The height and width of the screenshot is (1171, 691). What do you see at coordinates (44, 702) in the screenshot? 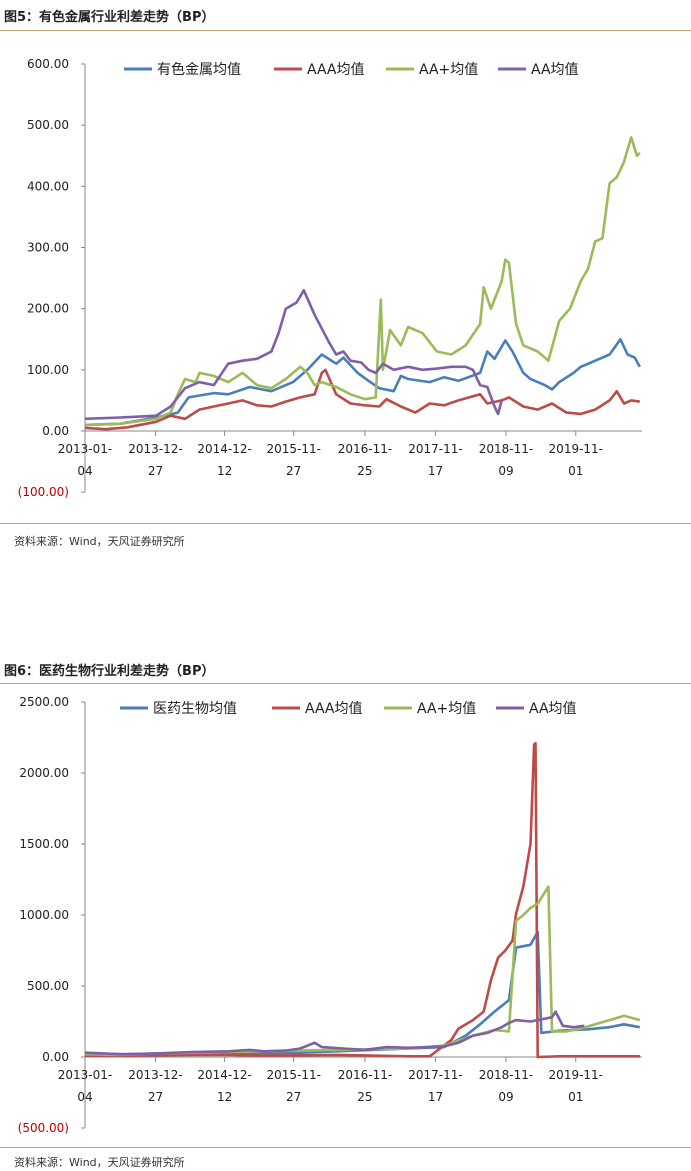
I see `y-tick-label: 2500.00` at bounding box center [44, 702].